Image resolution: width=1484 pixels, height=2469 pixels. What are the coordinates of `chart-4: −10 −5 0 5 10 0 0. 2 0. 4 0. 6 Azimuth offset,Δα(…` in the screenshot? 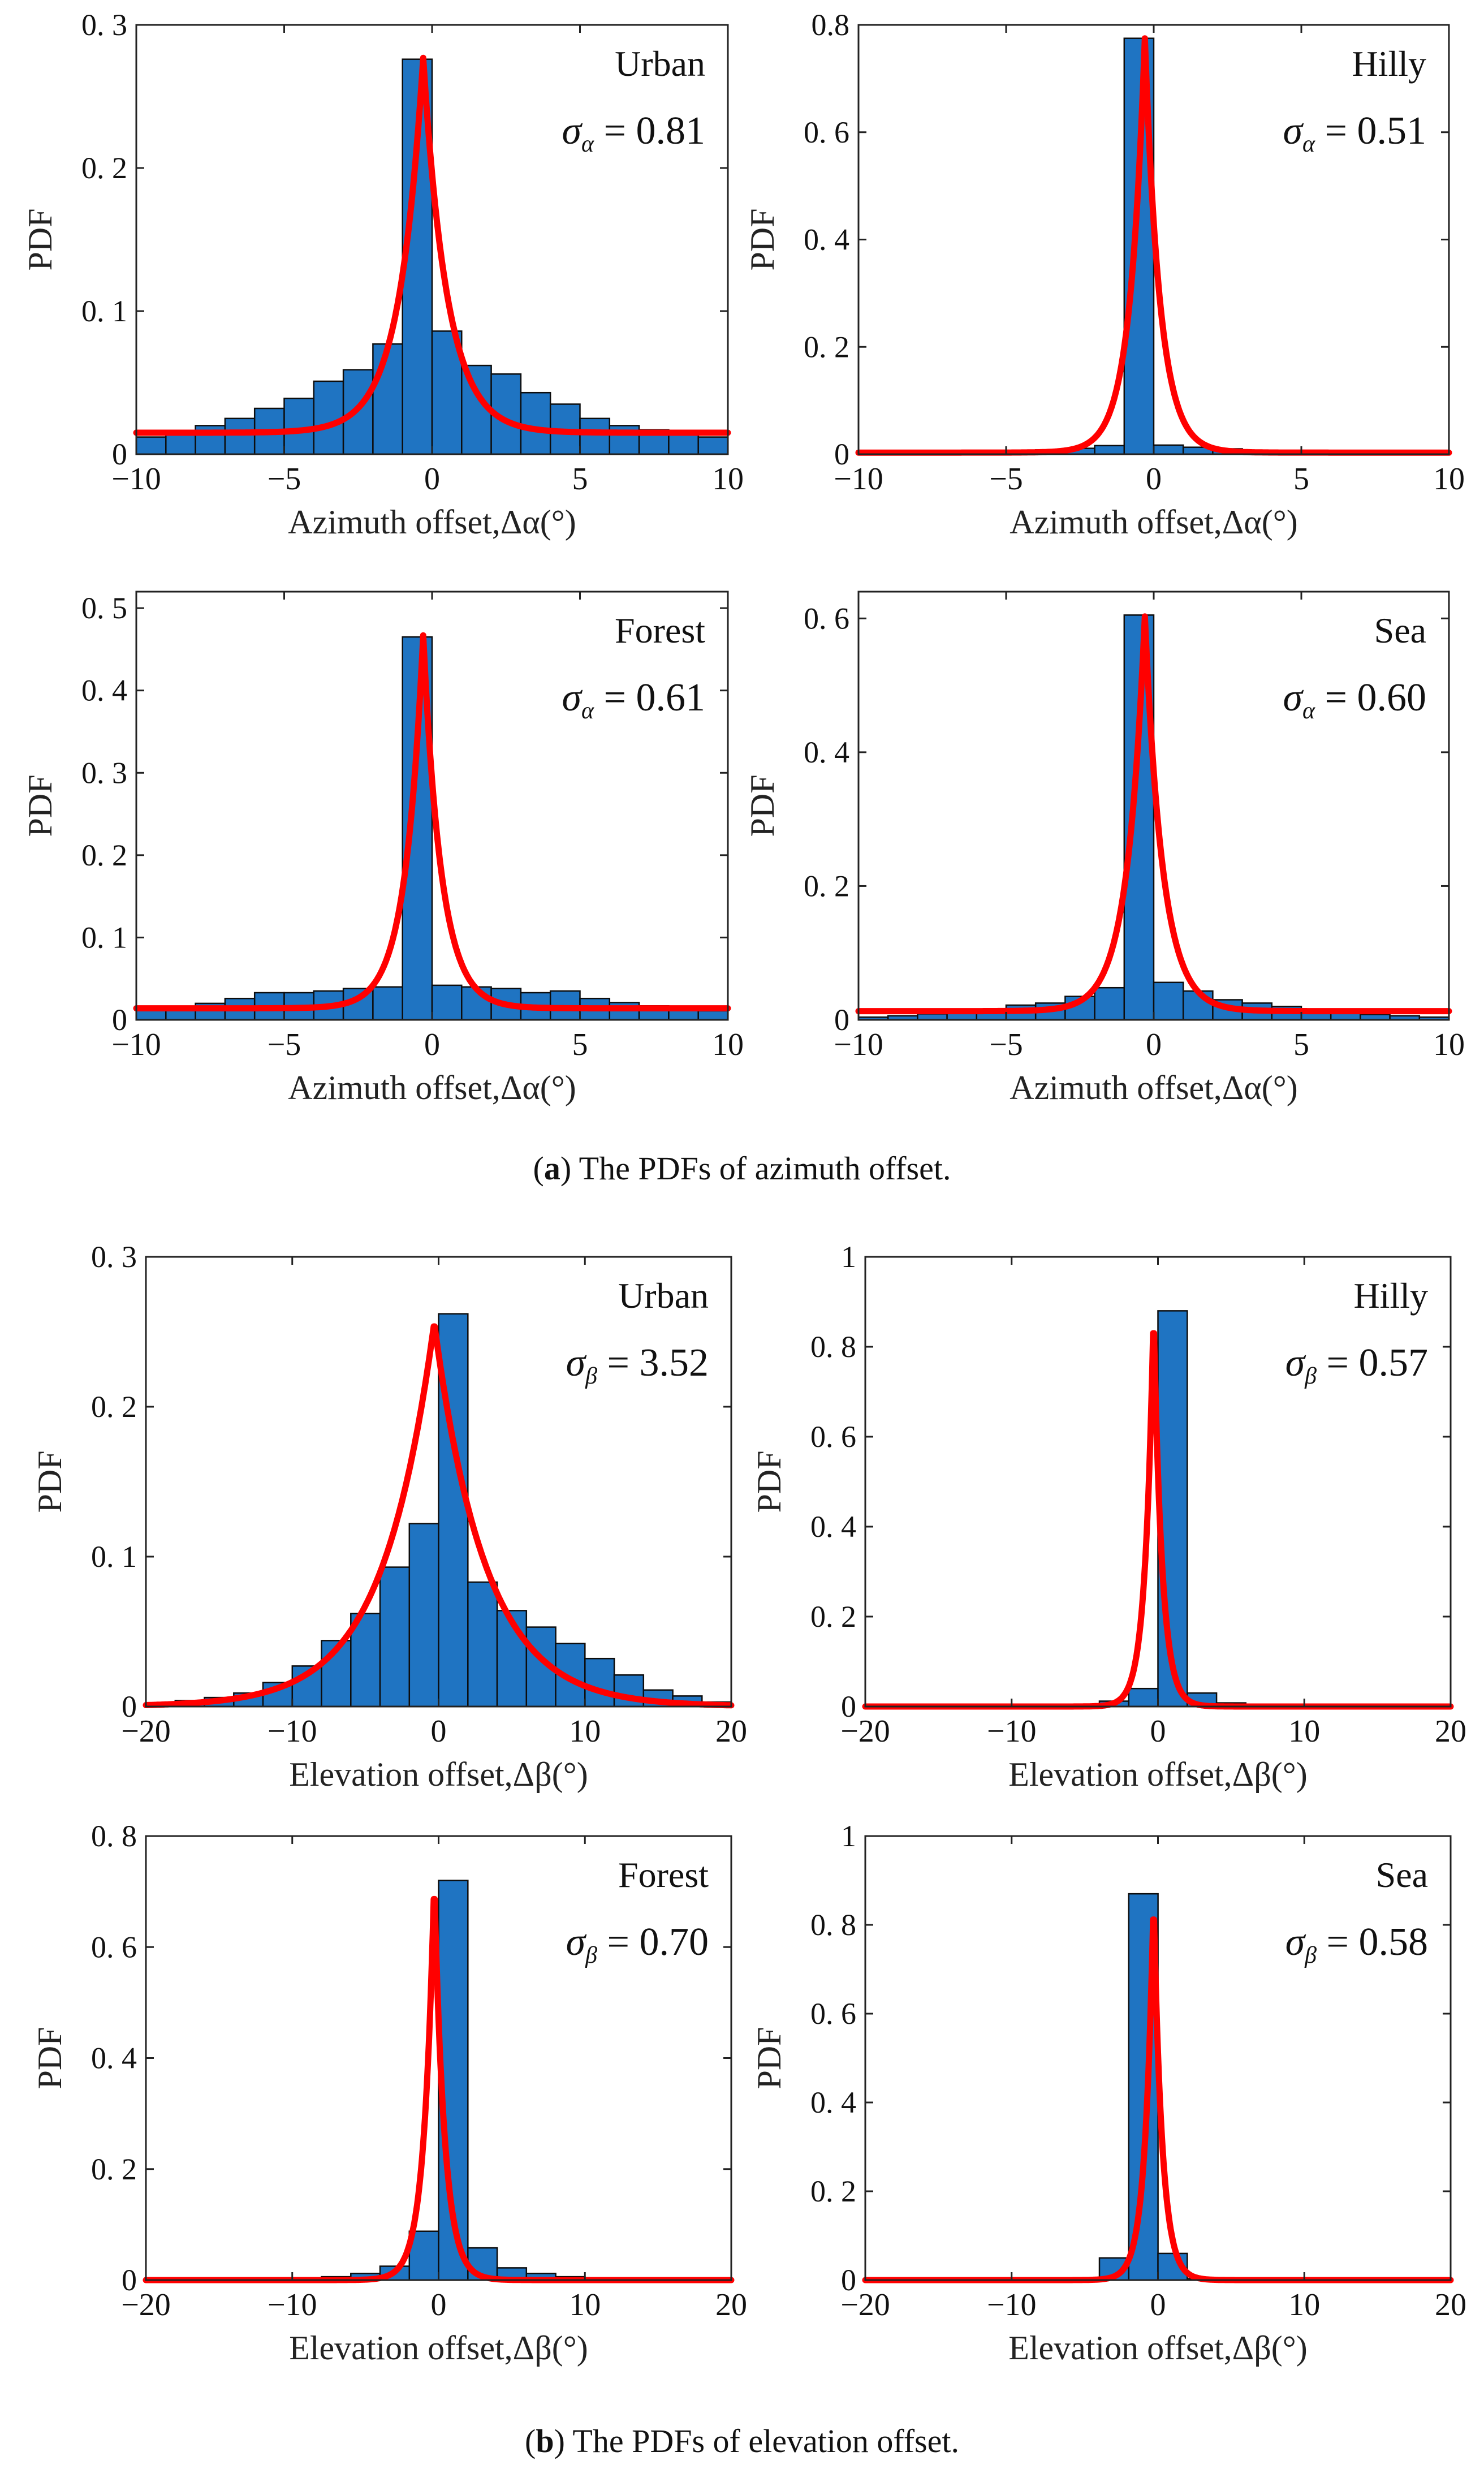 It's located at (1104, 848).